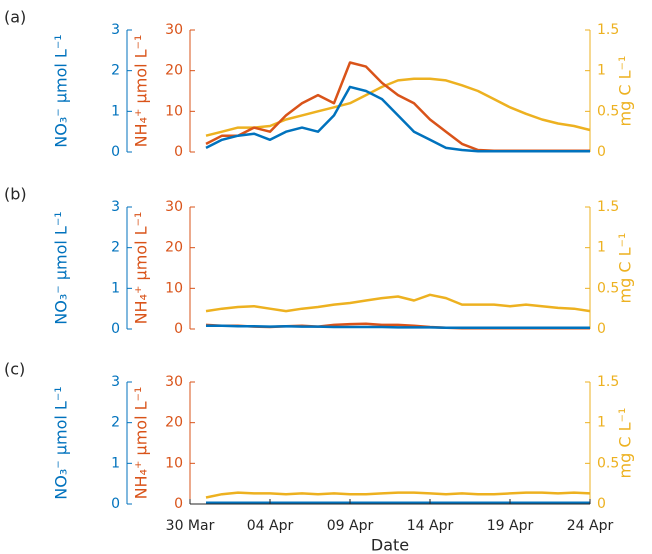 The width and height of the screenshot is (652, 554). Describe the element at coordinates (15, 17) in the screenshot. I see `panel-label: (a)` at that location.